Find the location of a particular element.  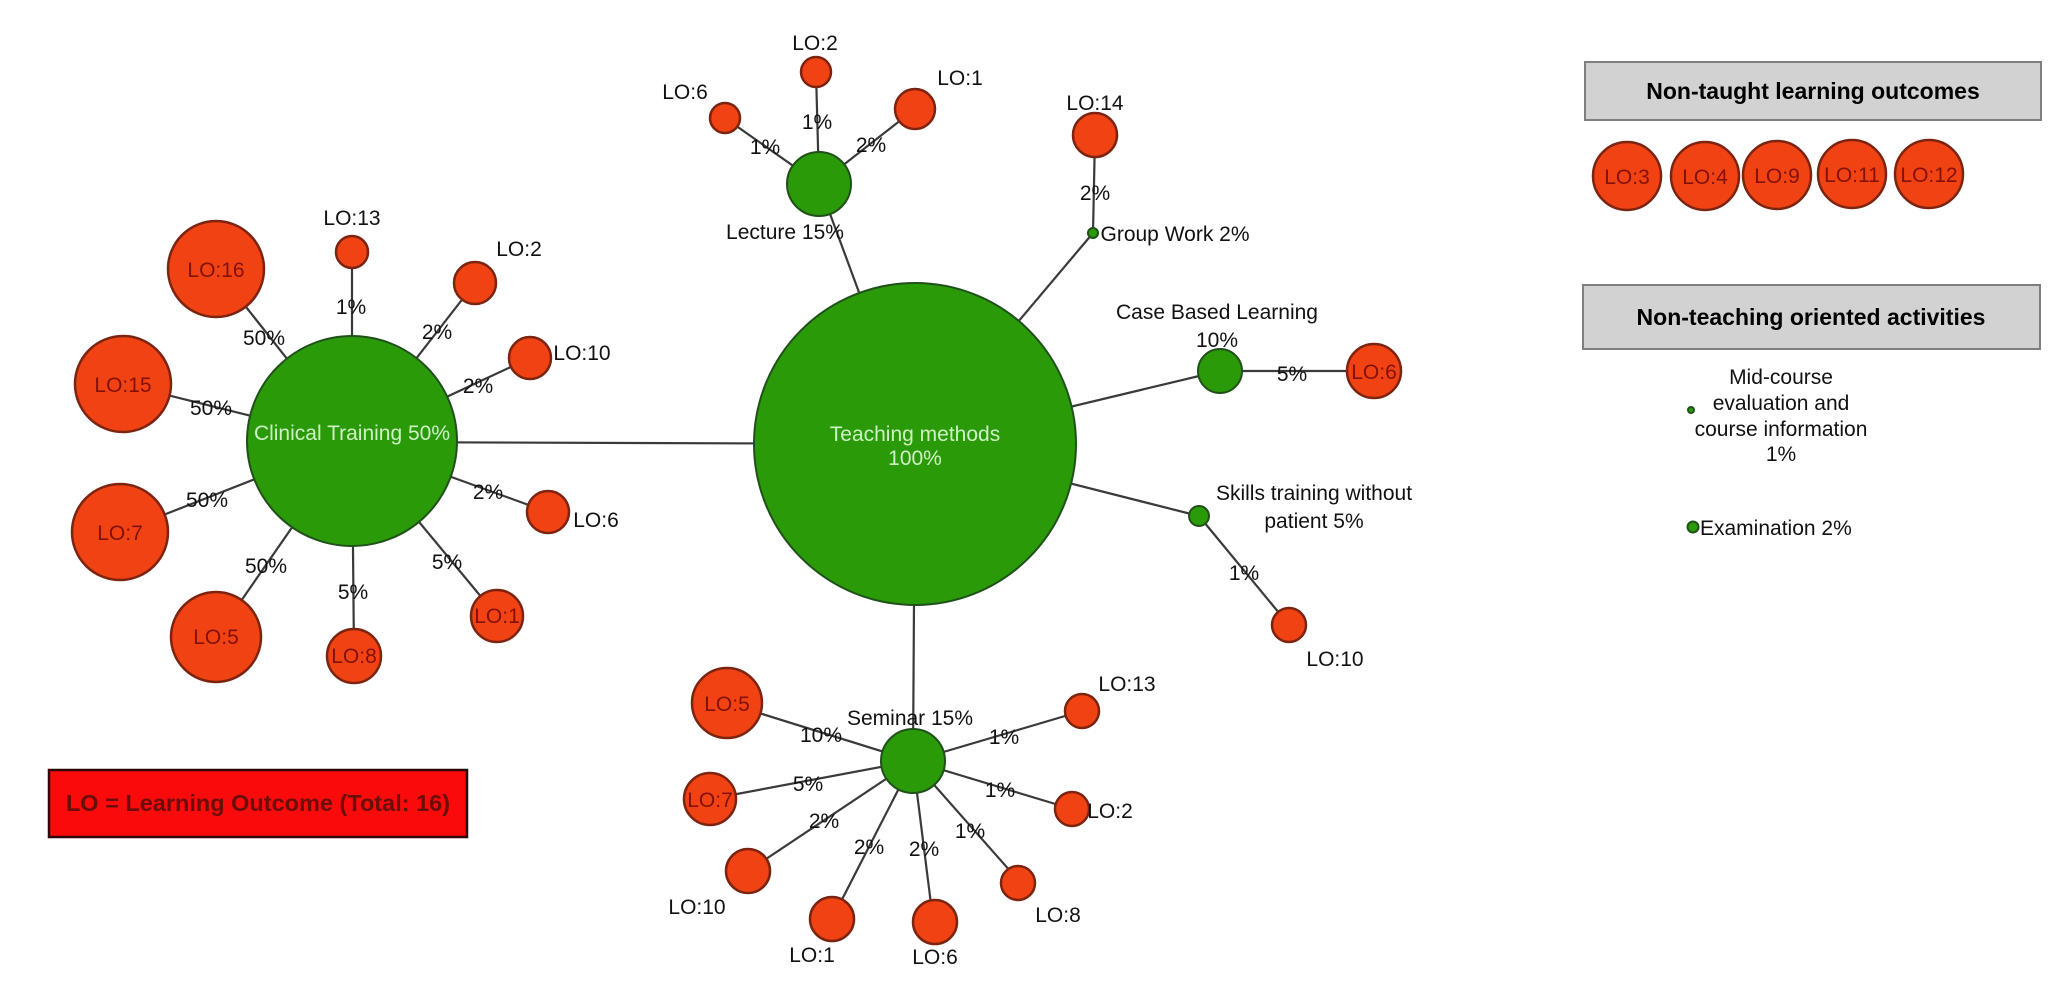

svg-text: Group Work 2% is located at coordinates (1175, 234).